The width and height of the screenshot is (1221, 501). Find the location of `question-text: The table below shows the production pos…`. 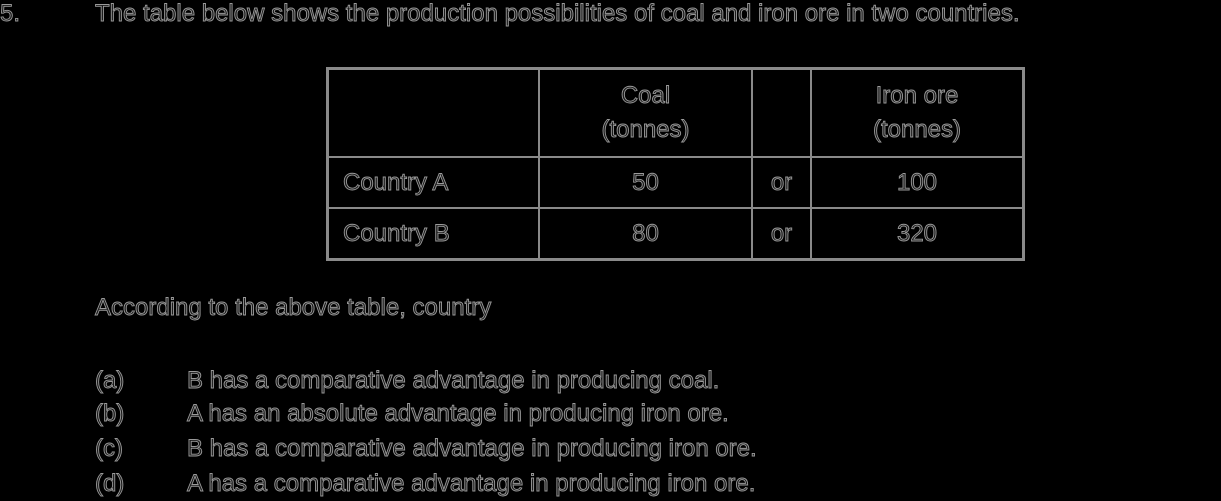

question-text: The table below shows the production pos… is located at coordinates (557, 13).